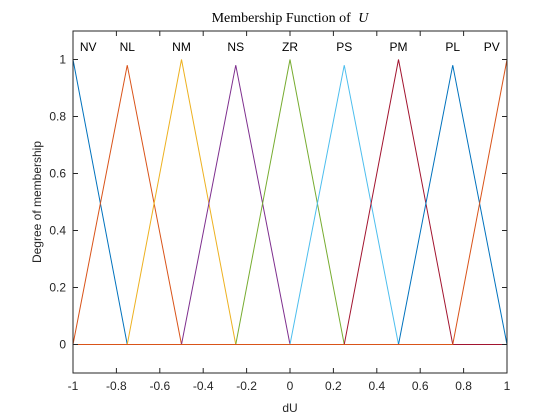 Image resolution: width=560 pixels, height=420 pixels. I want to click on x-axis-title: dU, so click(289, 408).